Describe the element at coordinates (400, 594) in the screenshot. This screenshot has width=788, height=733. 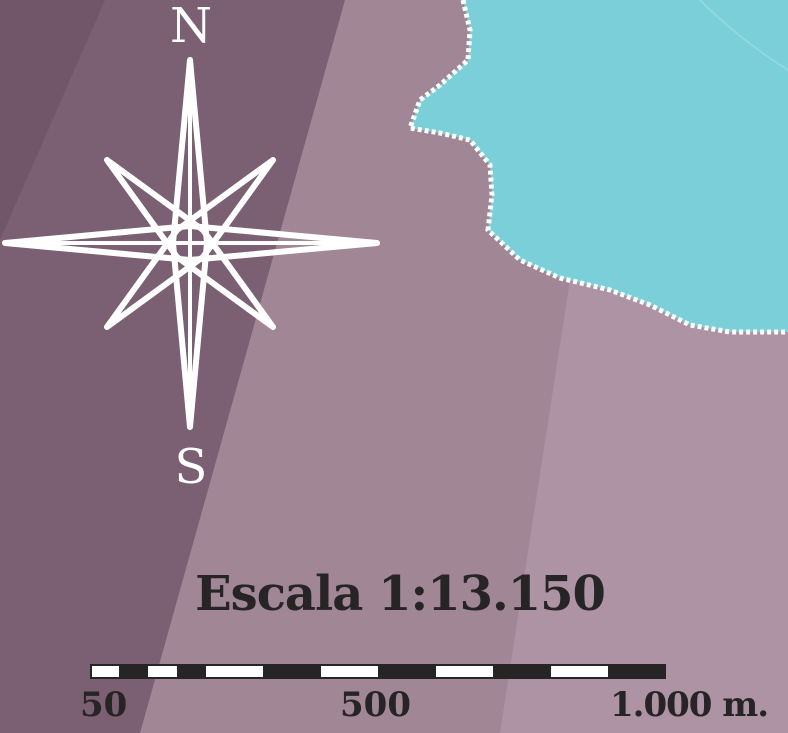
I see `scale-title: Escala 1:13.150` at that location.